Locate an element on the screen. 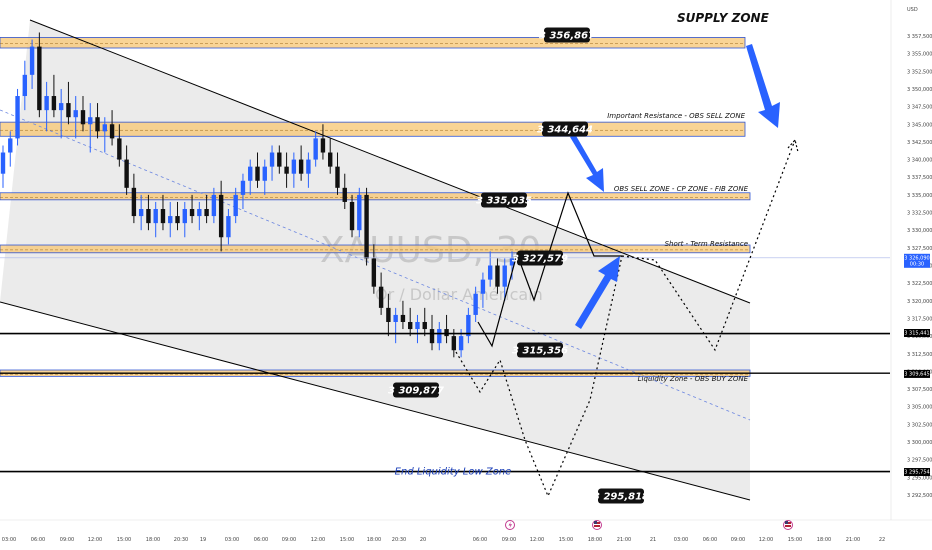 The height and width of the screenshot is (550, 932). x-tick-label: 22 is located at coordinates (882, 540).